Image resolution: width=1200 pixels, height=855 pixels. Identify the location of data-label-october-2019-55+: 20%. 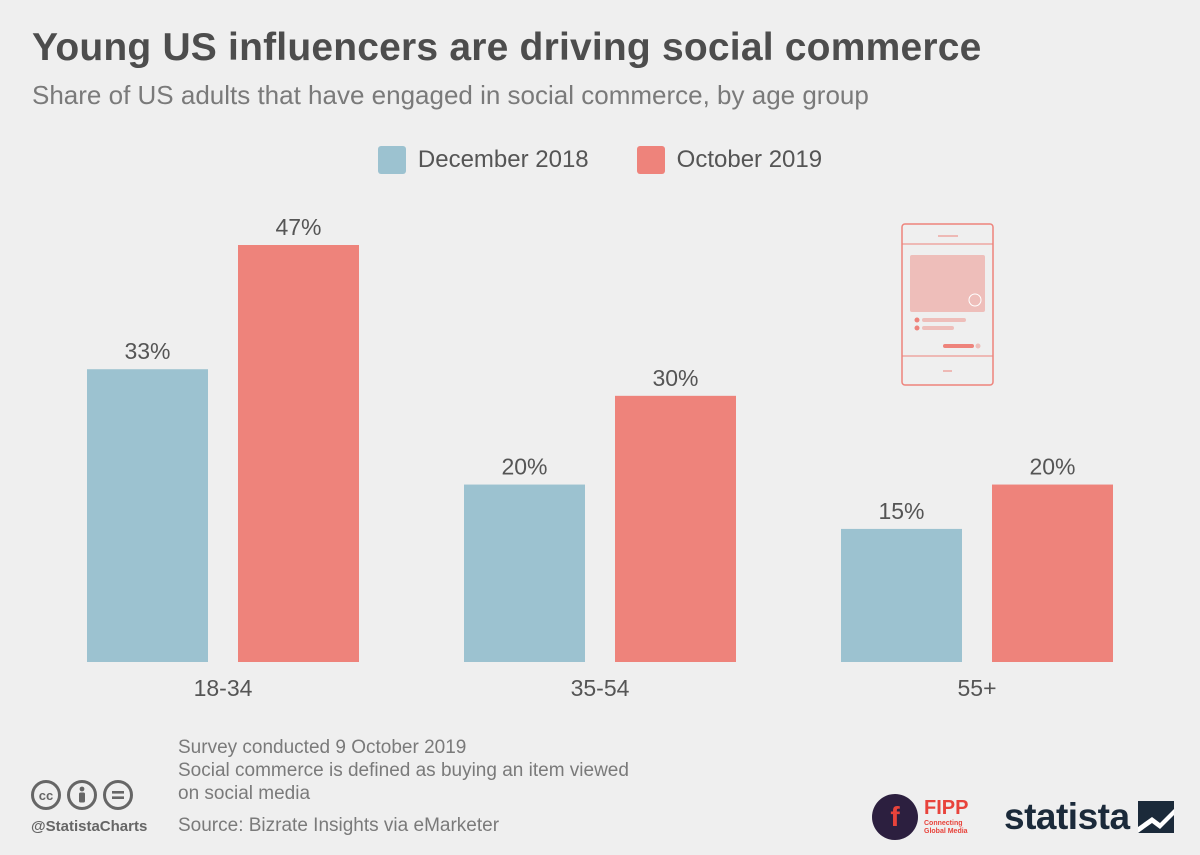
(1052, 467).